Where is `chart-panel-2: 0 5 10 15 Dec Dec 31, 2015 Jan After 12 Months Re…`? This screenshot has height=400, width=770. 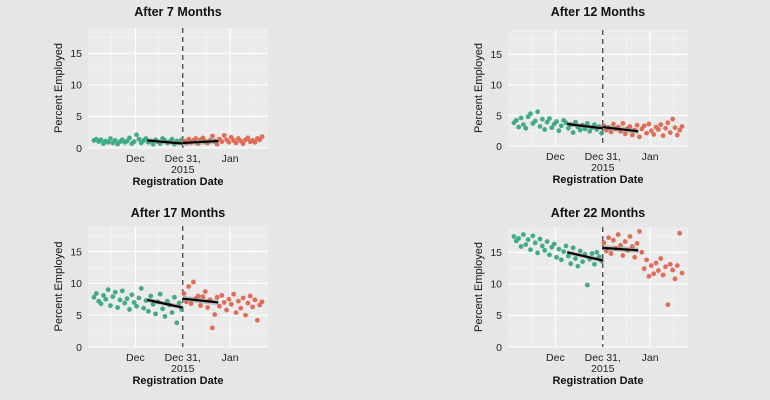
chart-panel-2: 0 5 10 15 Dec Dec 31, 2015 Jan After 12 Months Re… is located at coordinates (580, 95).